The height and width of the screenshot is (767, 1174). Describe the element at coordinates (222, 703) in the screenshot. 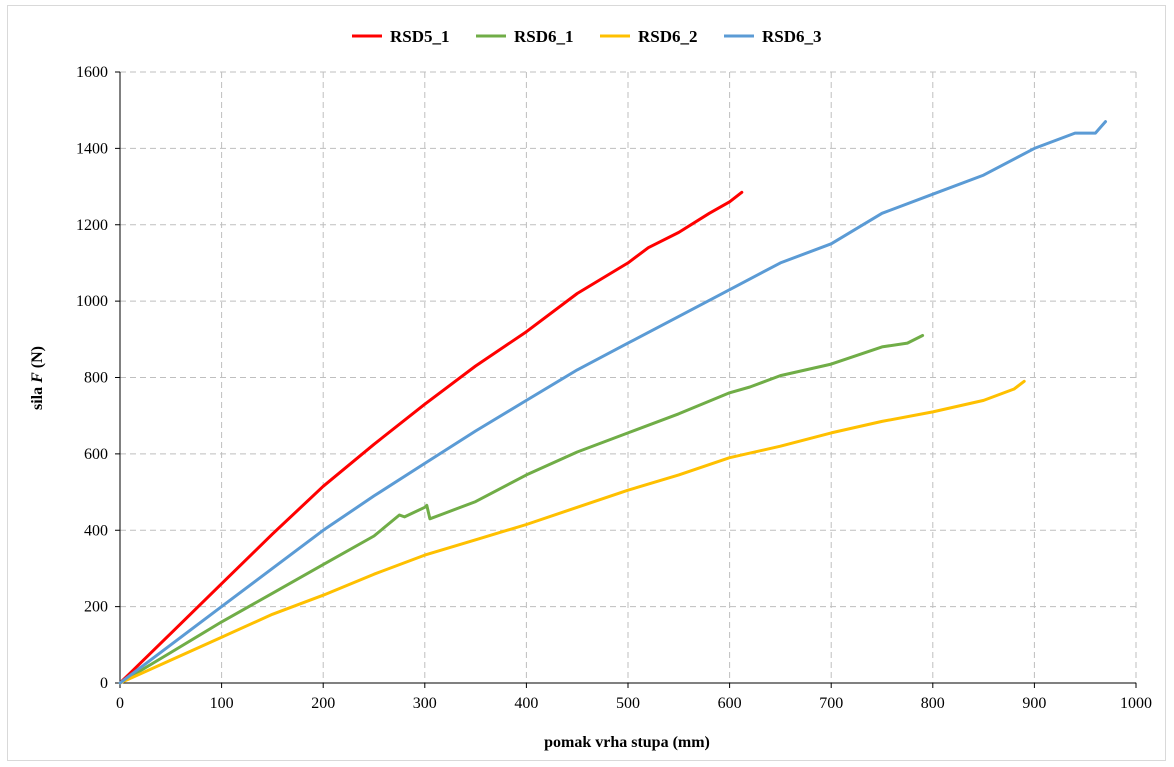

I see `x-tick-label: 100` at that location.